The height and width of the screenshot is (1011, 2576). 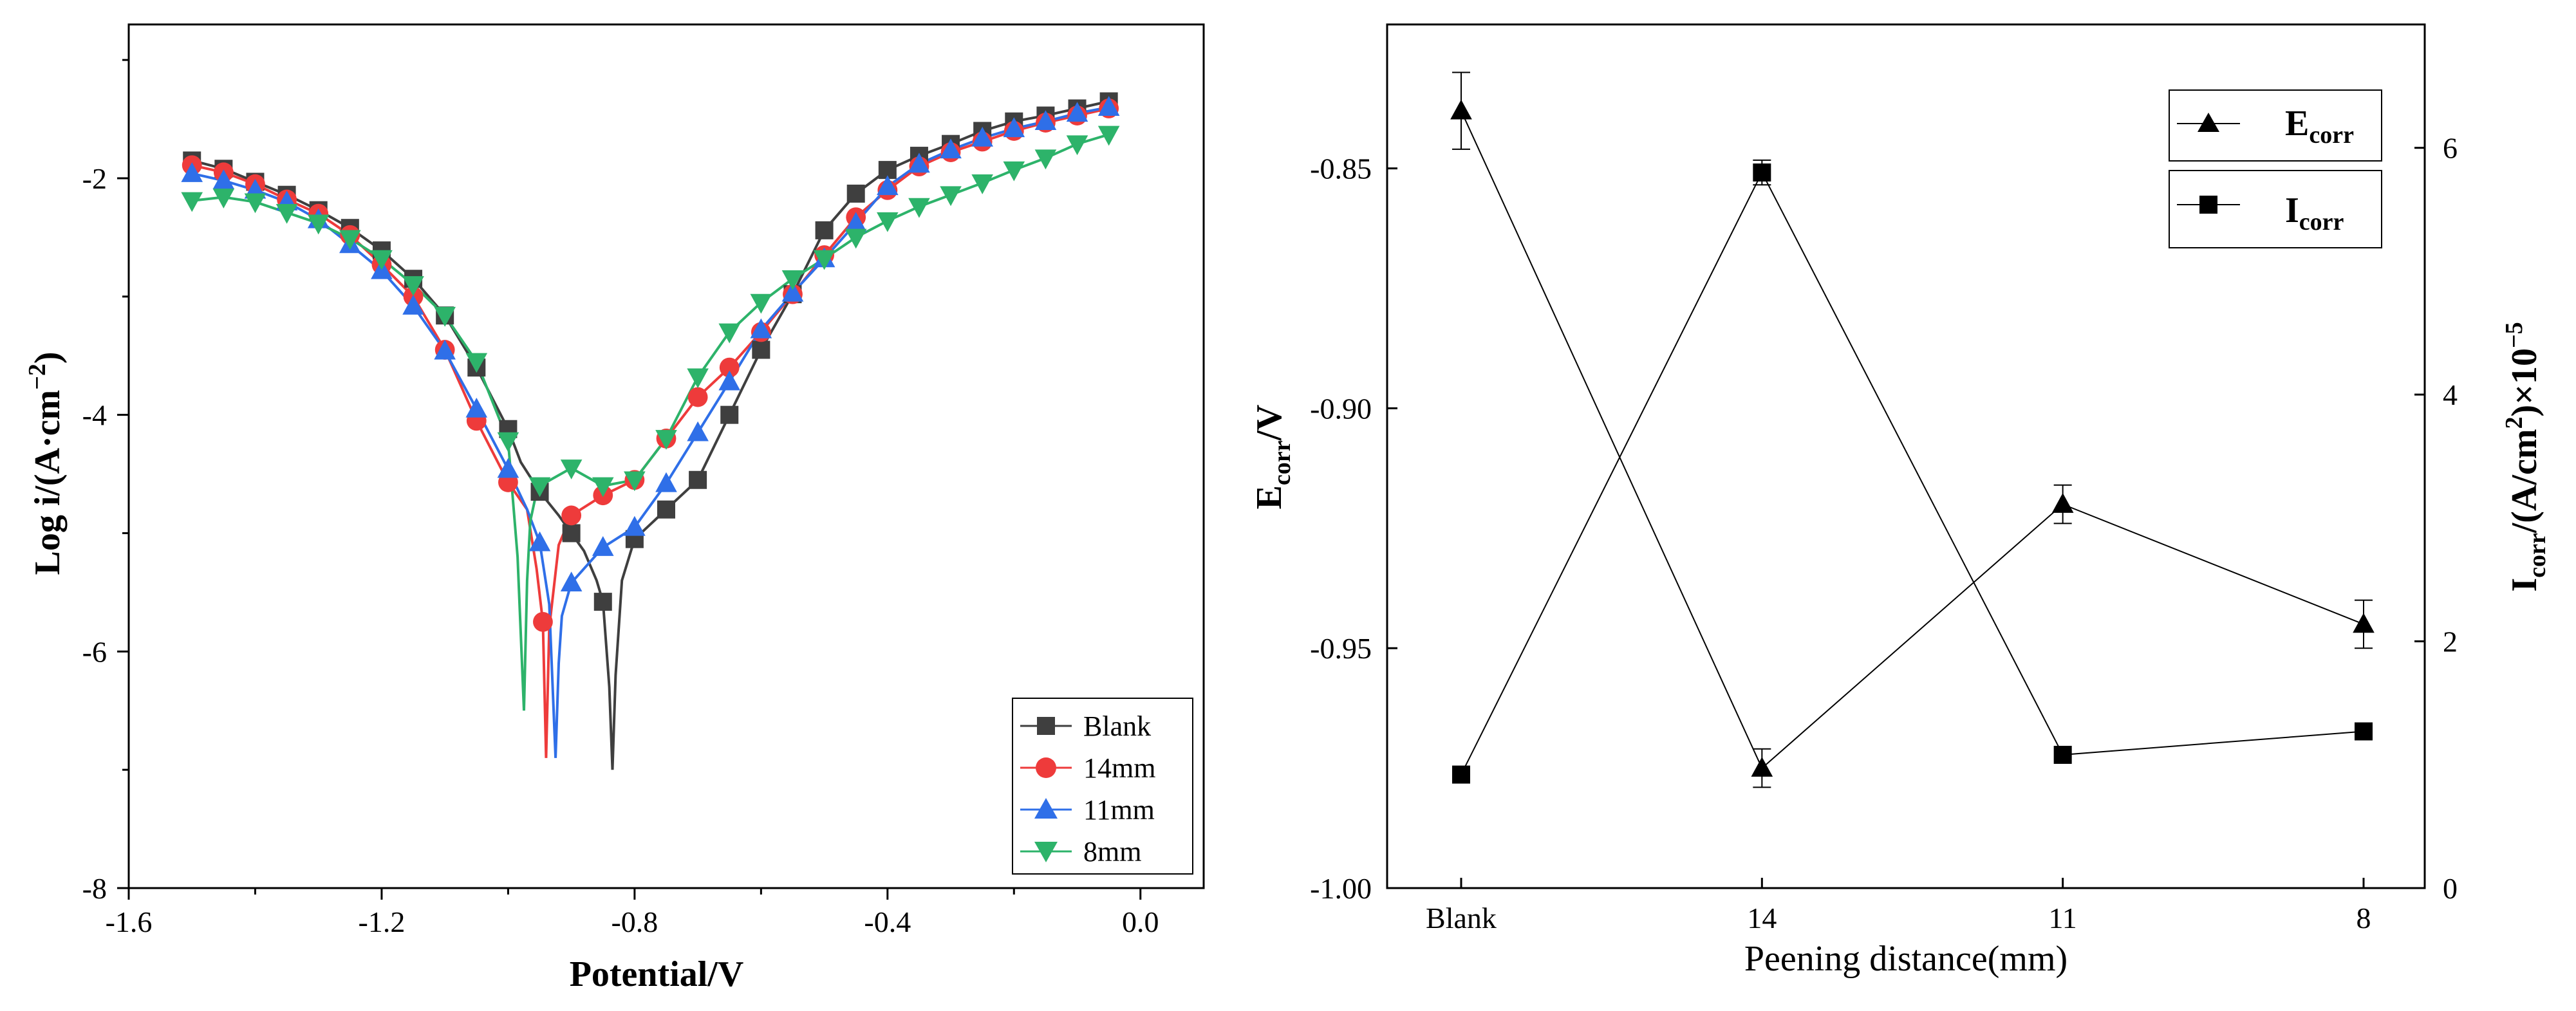 What do you see at coordinates (94, 415) in the screenshot?
I see `y-tick-label: -4` at bounding box center [94, 415].